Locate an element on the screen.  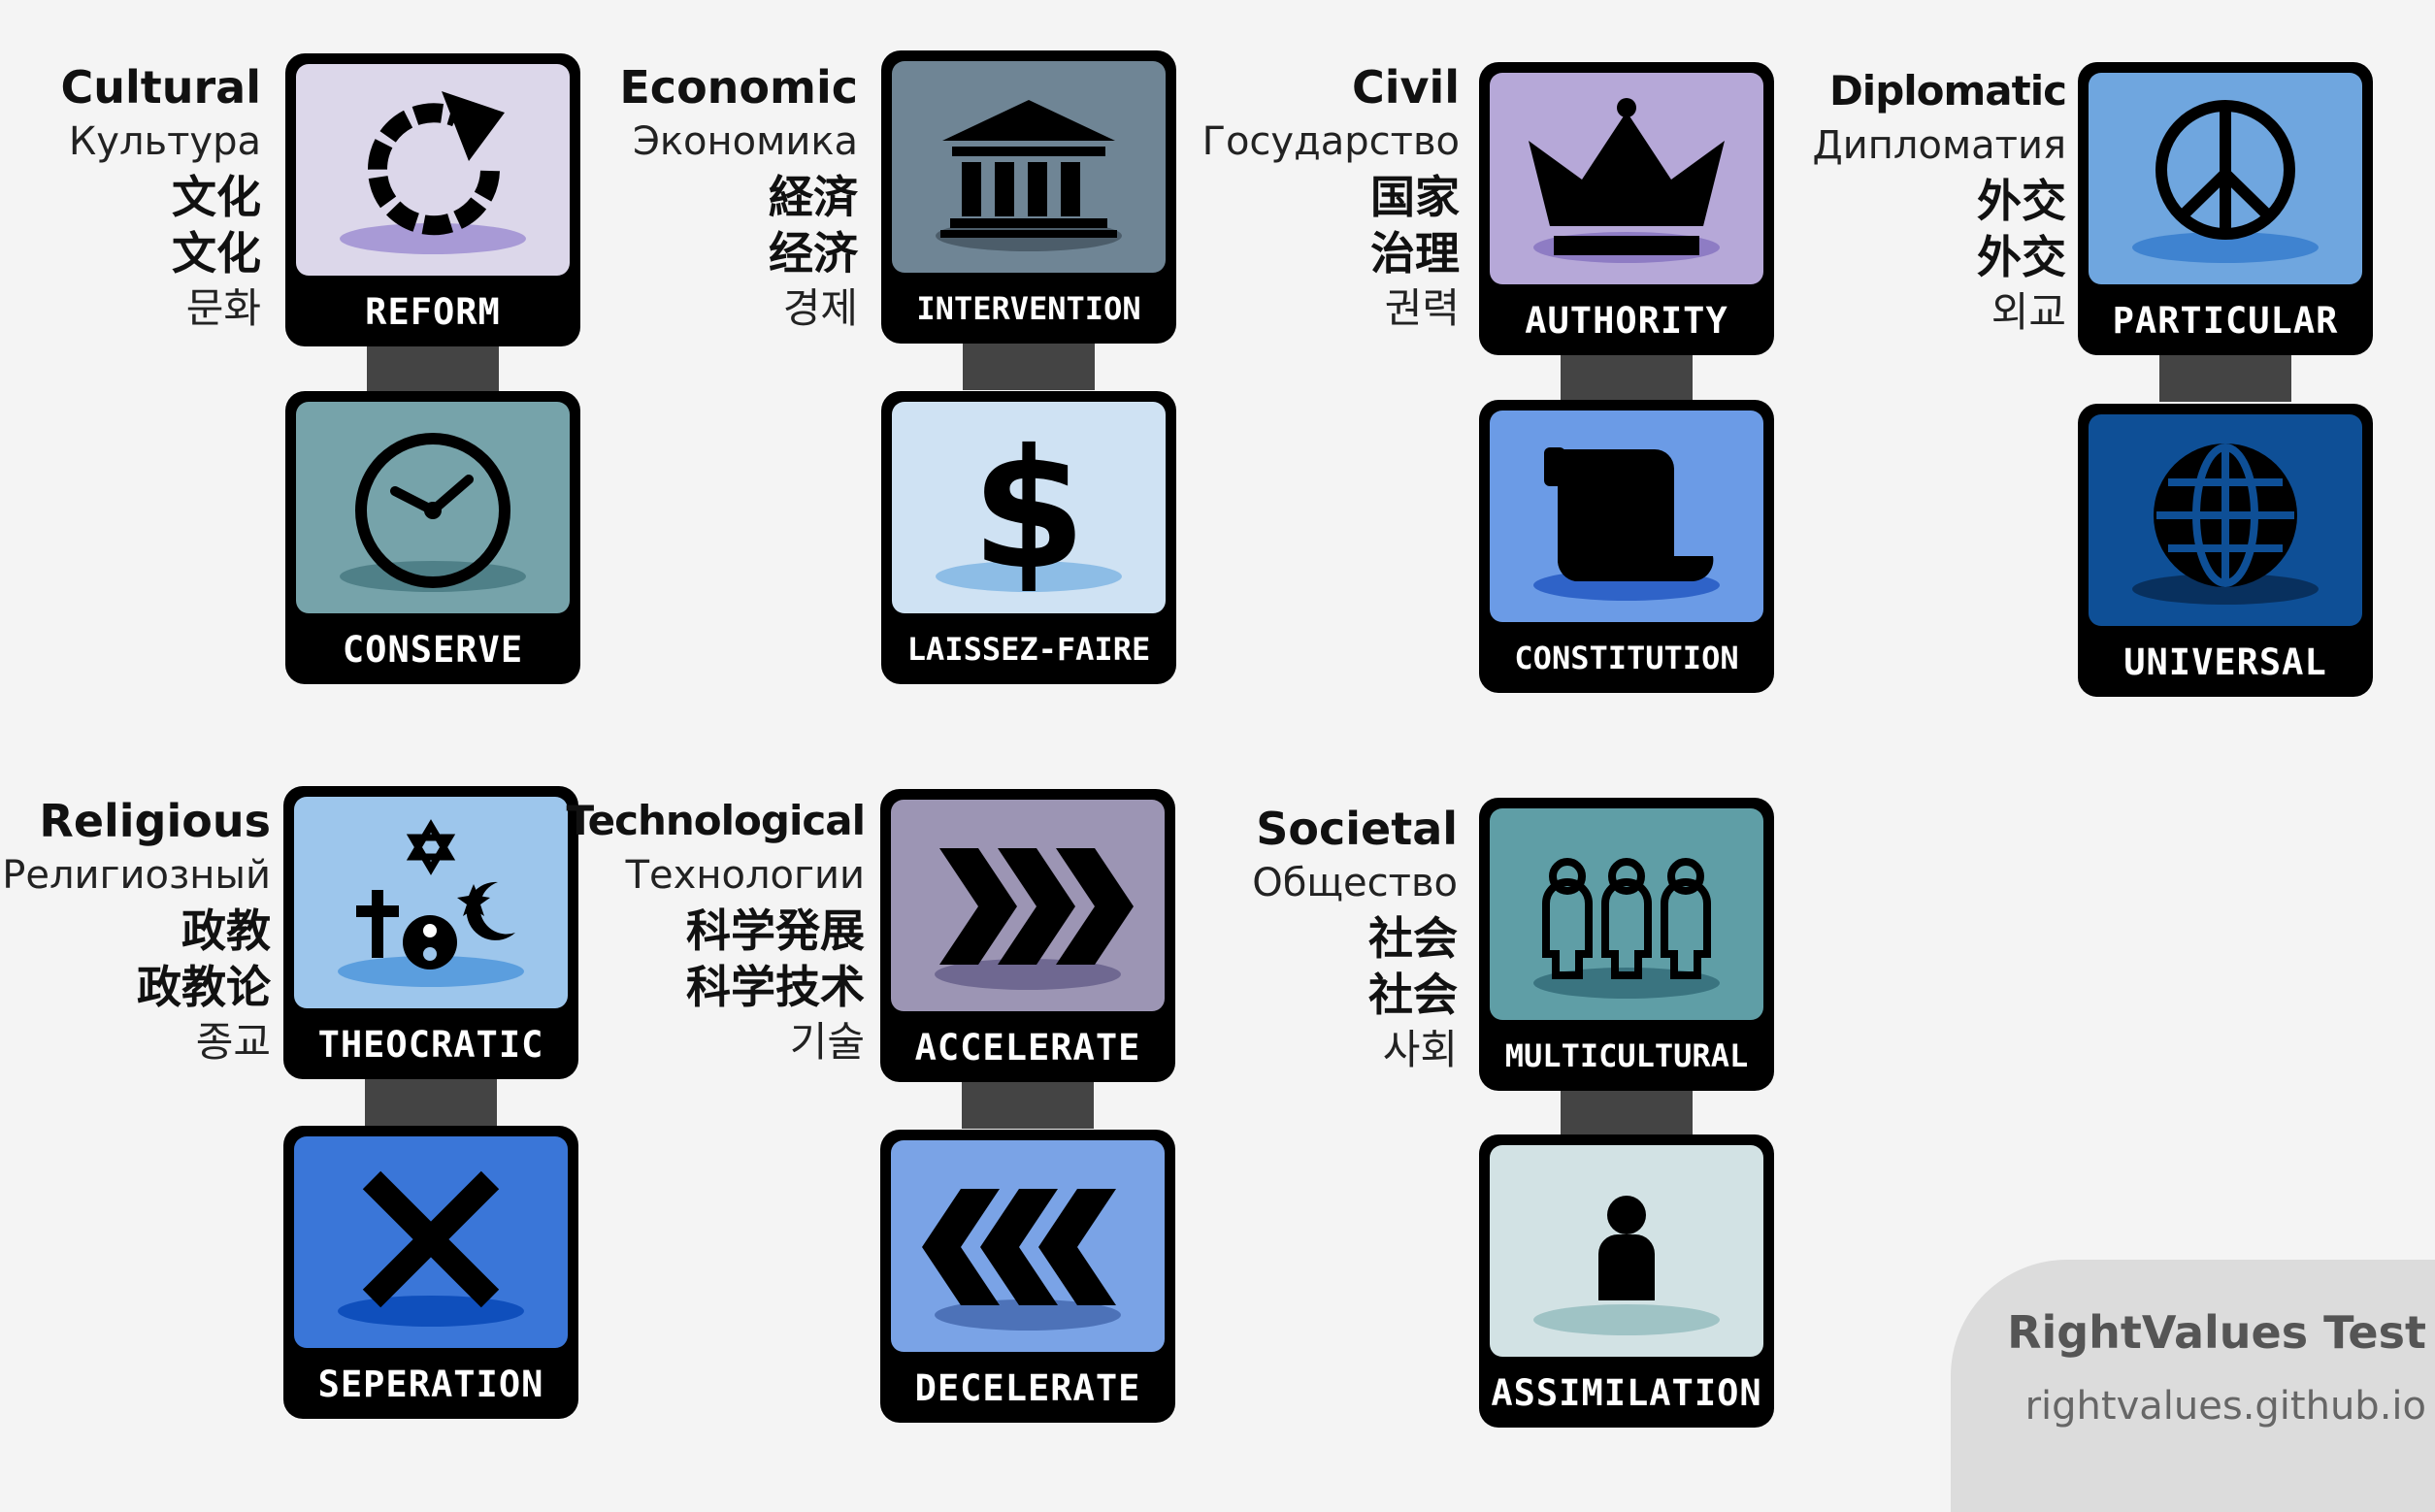
religious-pair: THEOCRATIC SEPERATION is located at coordinates (430, 1107).